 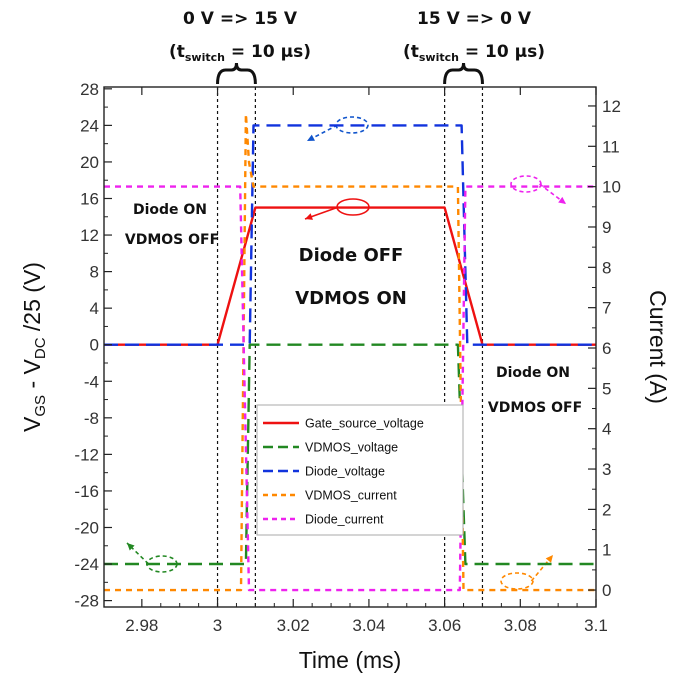 I want to click on x-tick-label: 3.02, so click(x=293, y=625).